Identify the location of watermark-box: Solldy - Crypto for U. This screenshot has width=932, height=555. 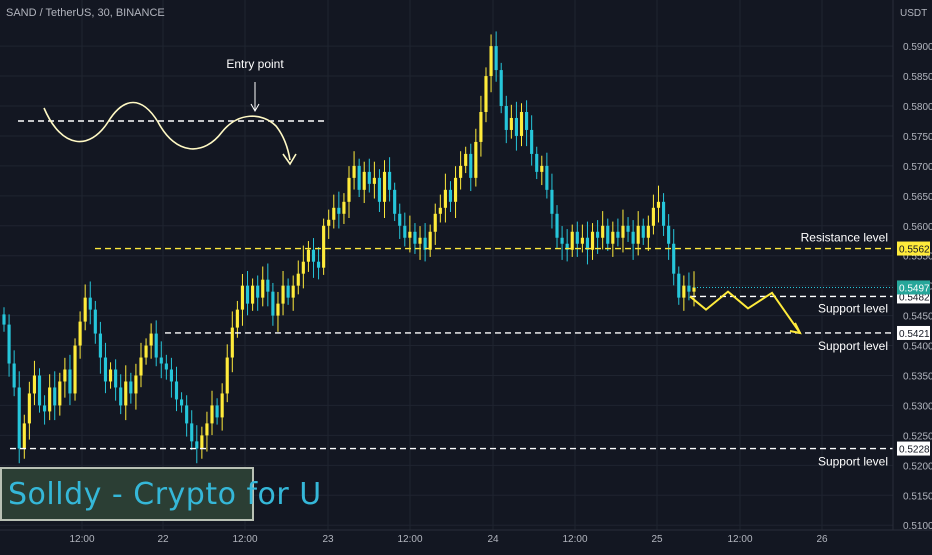
(160, 494).